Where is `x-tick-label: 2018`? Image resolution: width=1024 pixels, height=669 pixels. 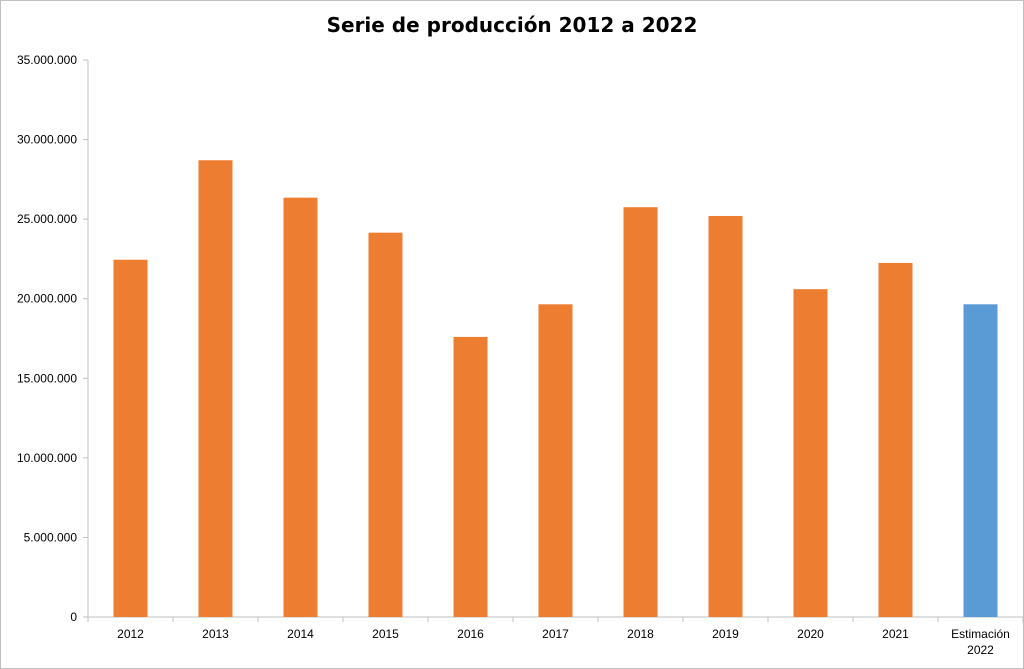
x-tick-label: 2018 is located at coordinates (640, 634).